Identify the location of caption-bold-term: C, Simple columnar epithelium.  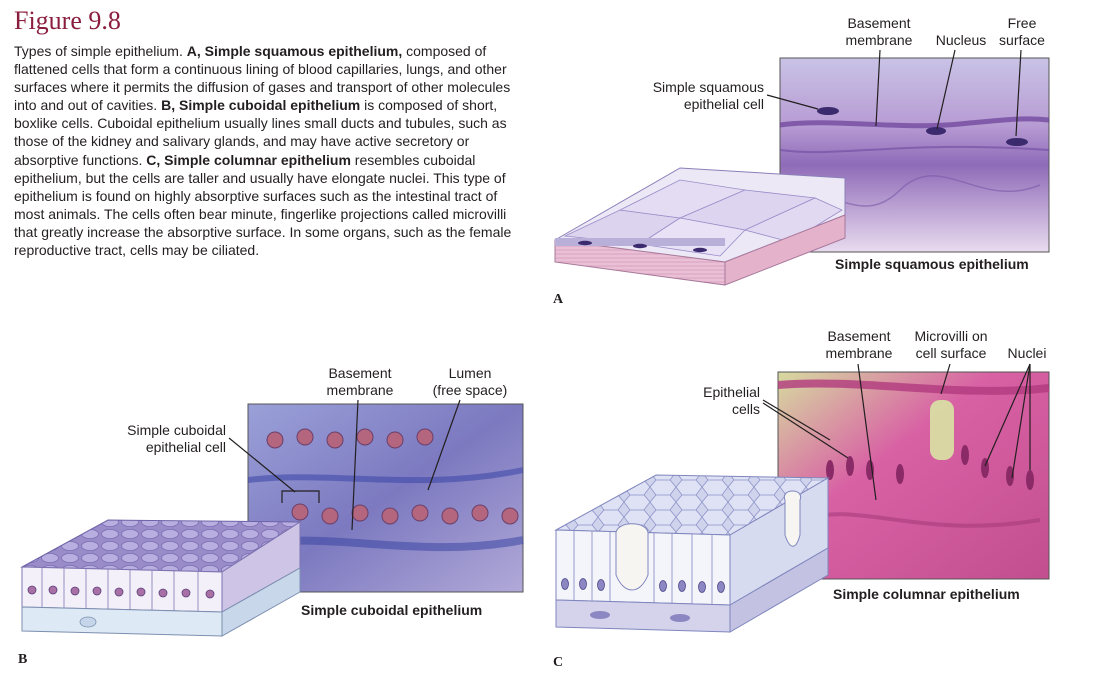
(248, 159).